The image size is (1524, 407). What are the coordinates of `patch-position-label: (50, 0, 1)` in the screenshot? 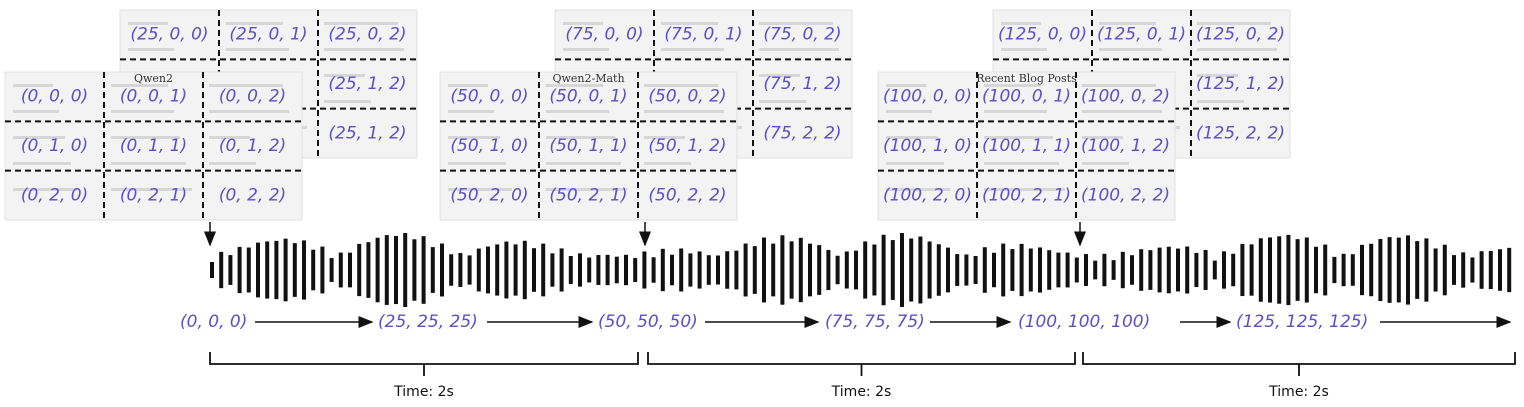 It's located at (588, 97).